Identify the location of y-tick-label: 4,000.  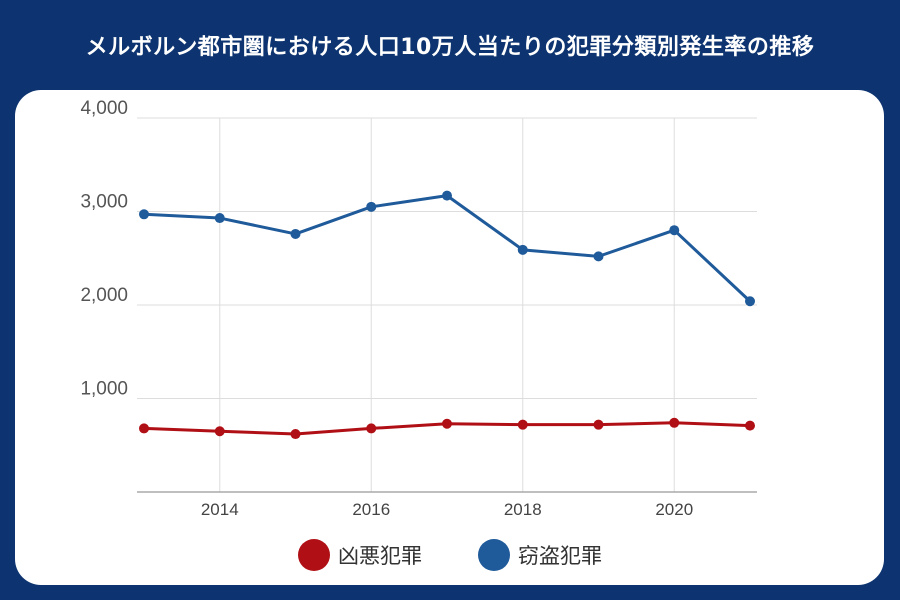
(104, 108).